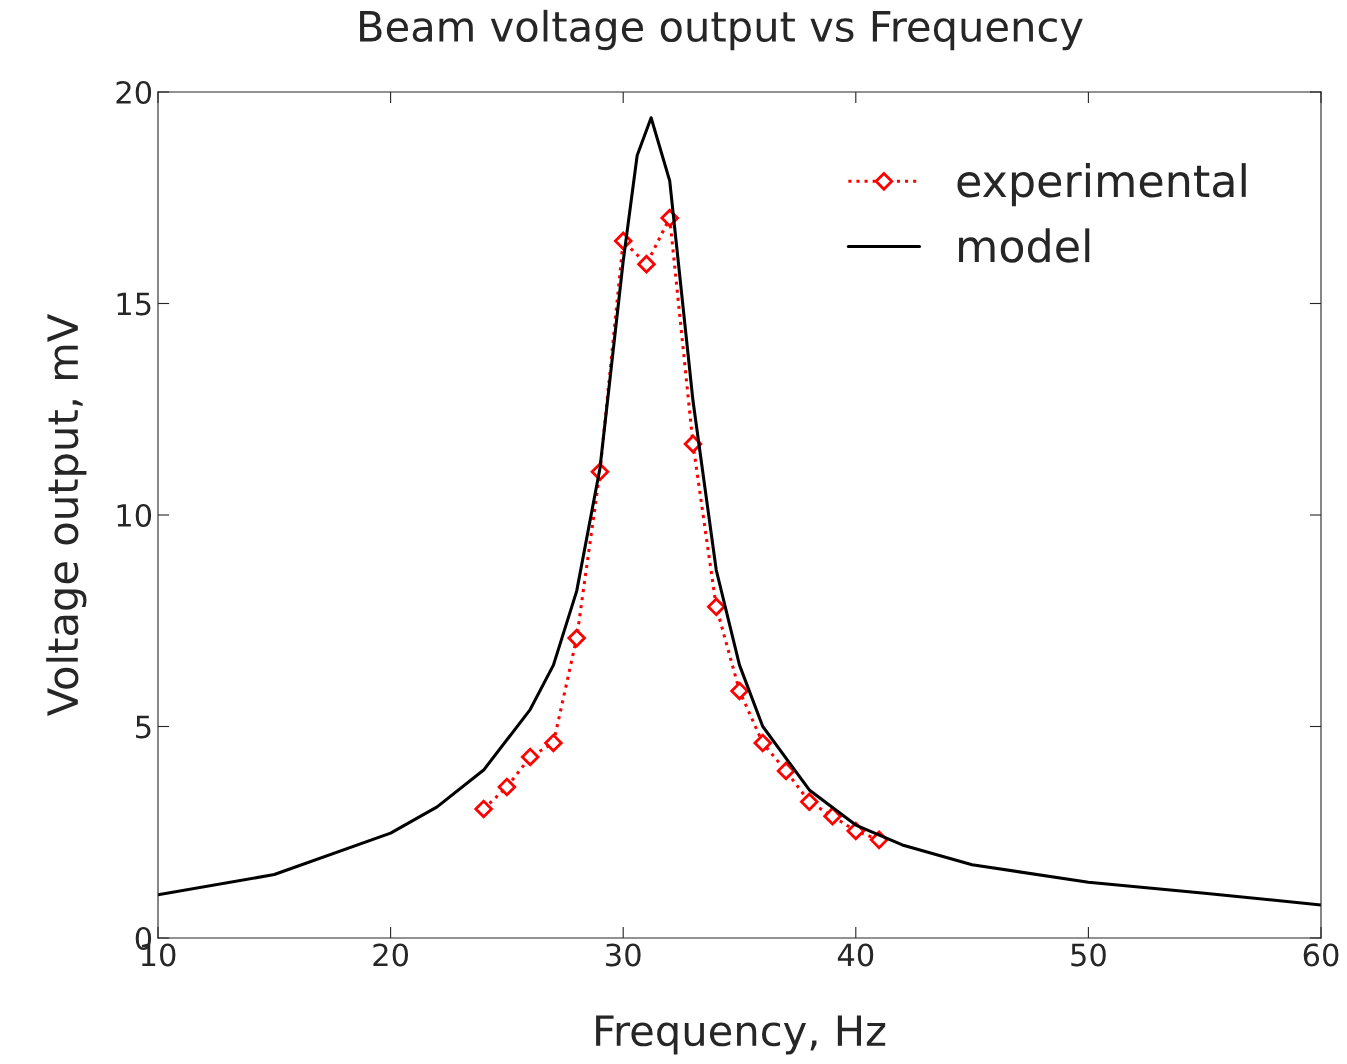 This screenshot has width=1347, height=1064. I want to click on y-tick-label: 15, so click(134, 304).